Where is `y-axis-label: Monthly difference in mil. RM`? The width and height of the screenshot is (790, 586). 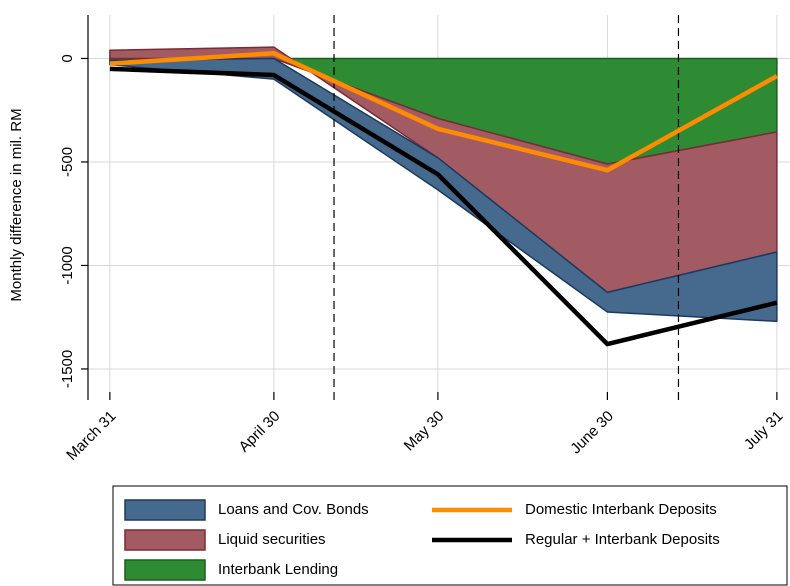 y-axis-label: Monthly difference in mil. RM is located at coordinates (16, 204).